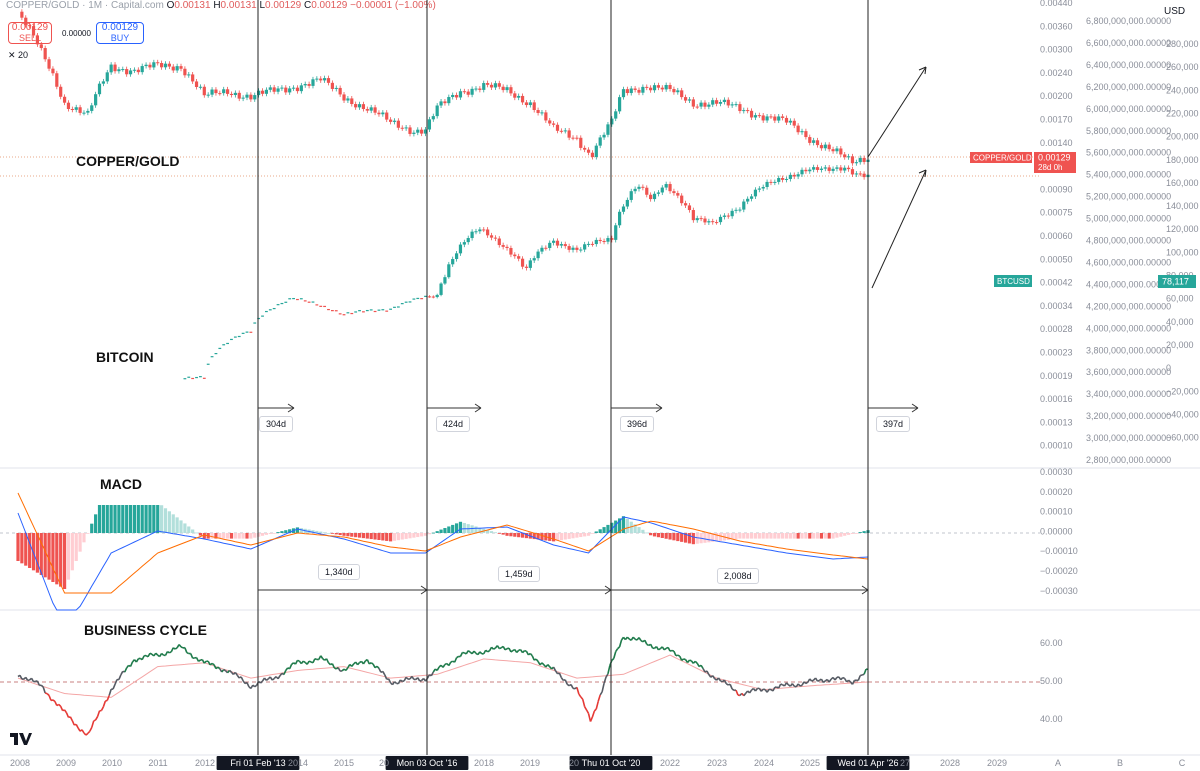 The image size is (1200, 771). What do you see at coordinates (21, 739) in the screenshot?
I see `tradingview-logo-icon` at bounding box center [21, 739].